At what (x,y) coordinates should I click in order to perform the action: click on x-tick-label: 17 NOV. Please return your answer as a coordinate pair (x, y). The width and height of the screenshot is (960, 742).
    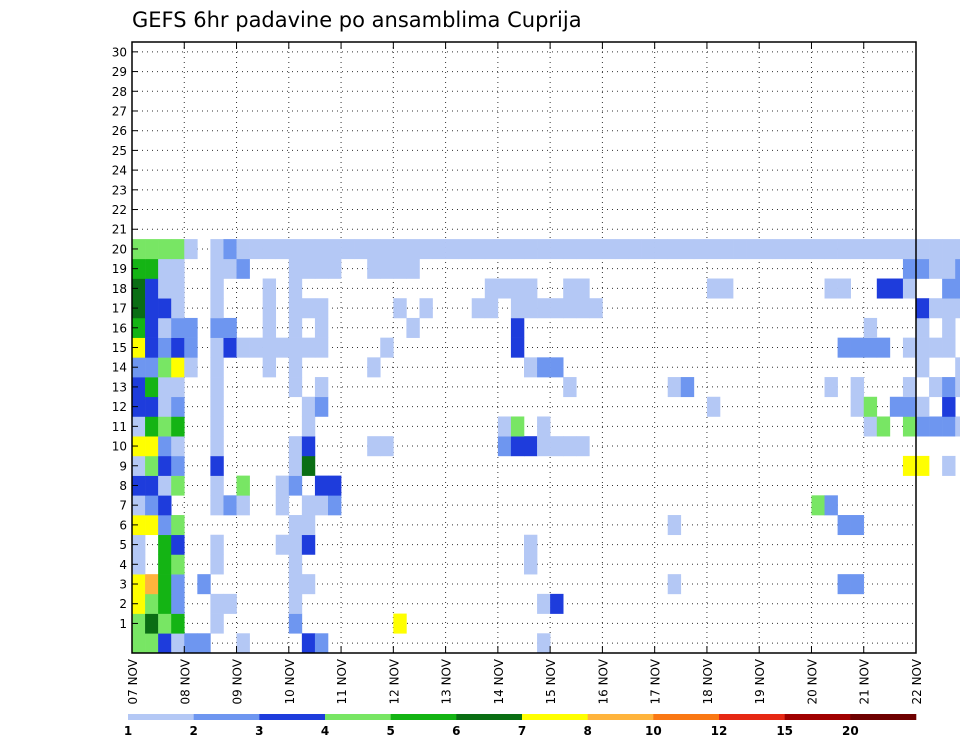
    Looking at the image, I should click on (656, 681).